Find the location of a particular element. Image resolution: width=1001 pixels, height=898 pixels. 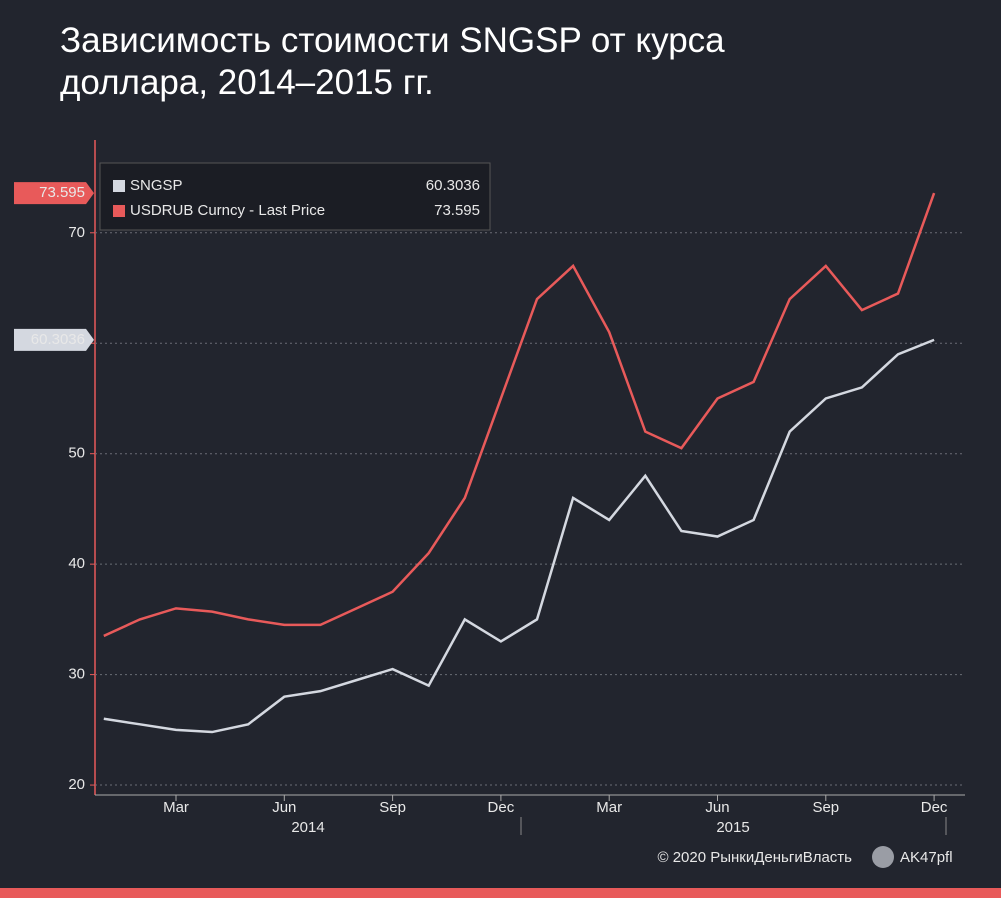

y-tick-label: 70 is located at coordinates (76, 232).